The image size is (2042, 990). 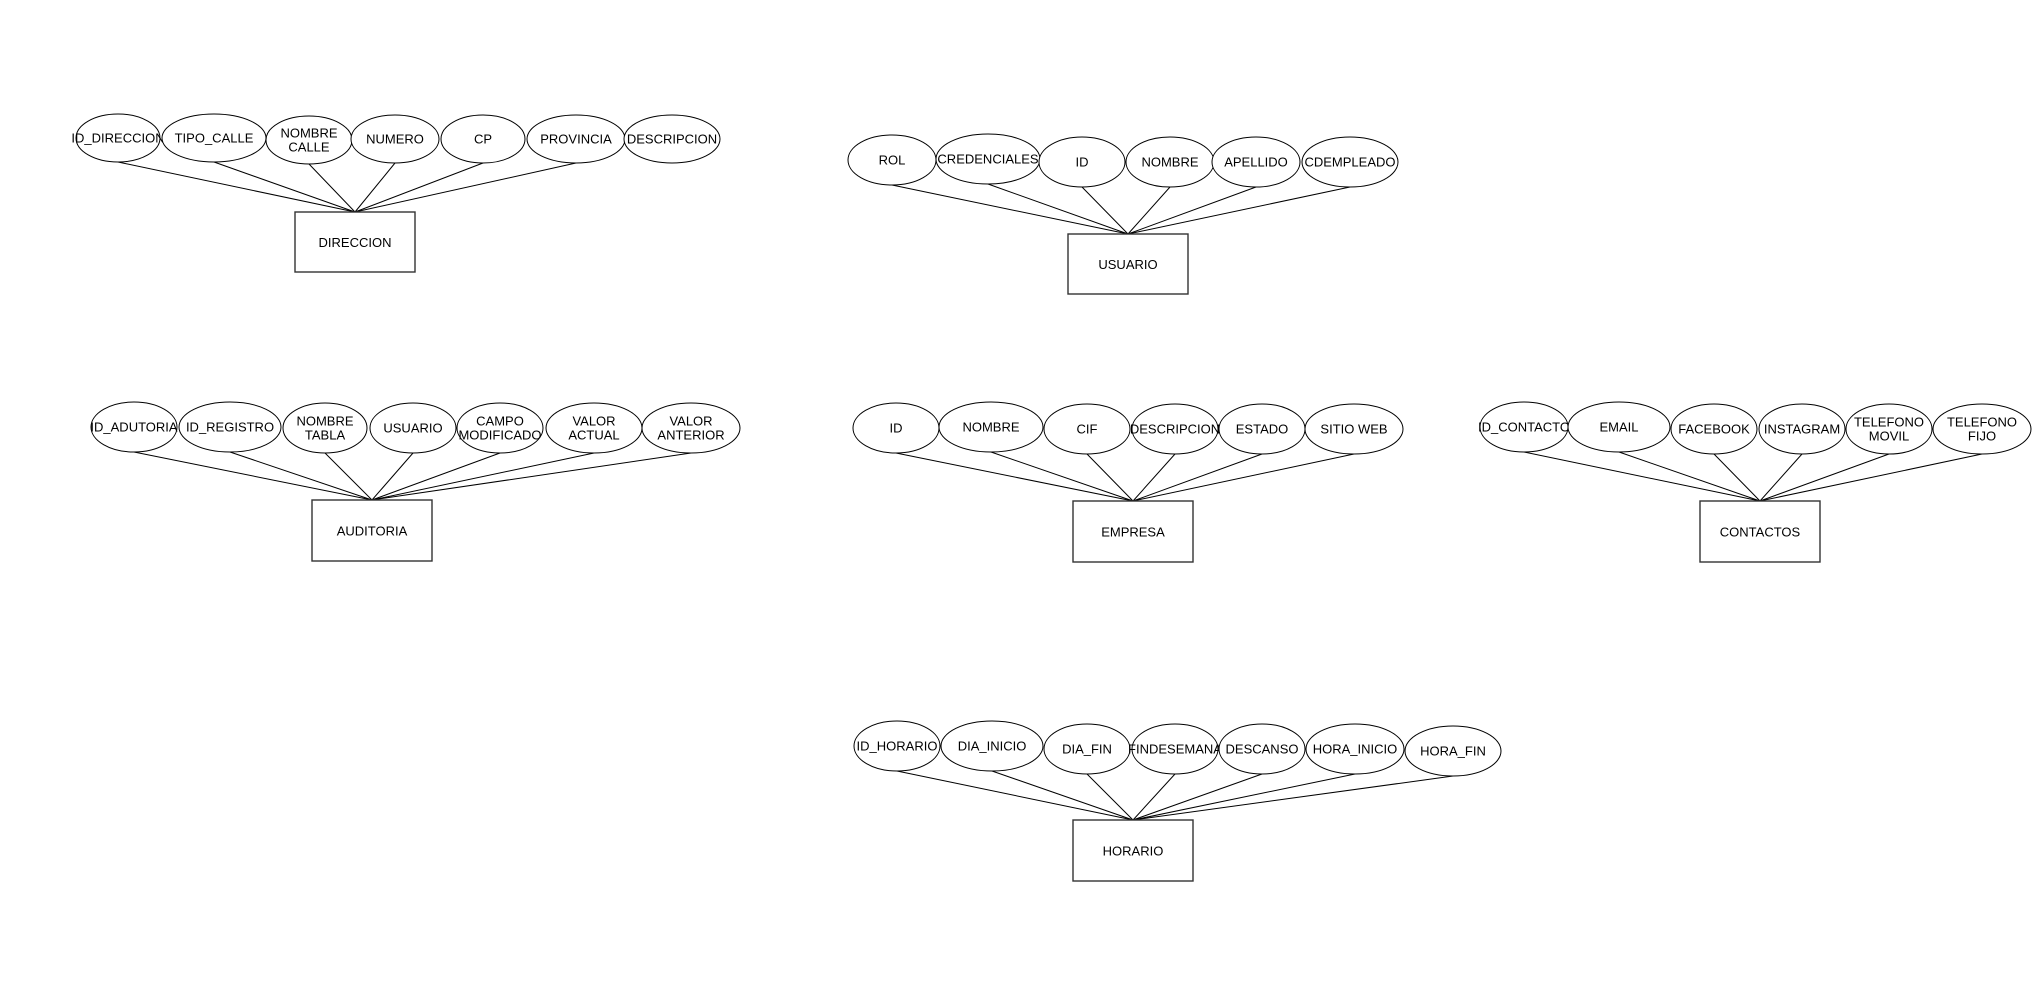 I want to click on attribute-ellipse-empresa-cif, so click(x=1087, y=429).